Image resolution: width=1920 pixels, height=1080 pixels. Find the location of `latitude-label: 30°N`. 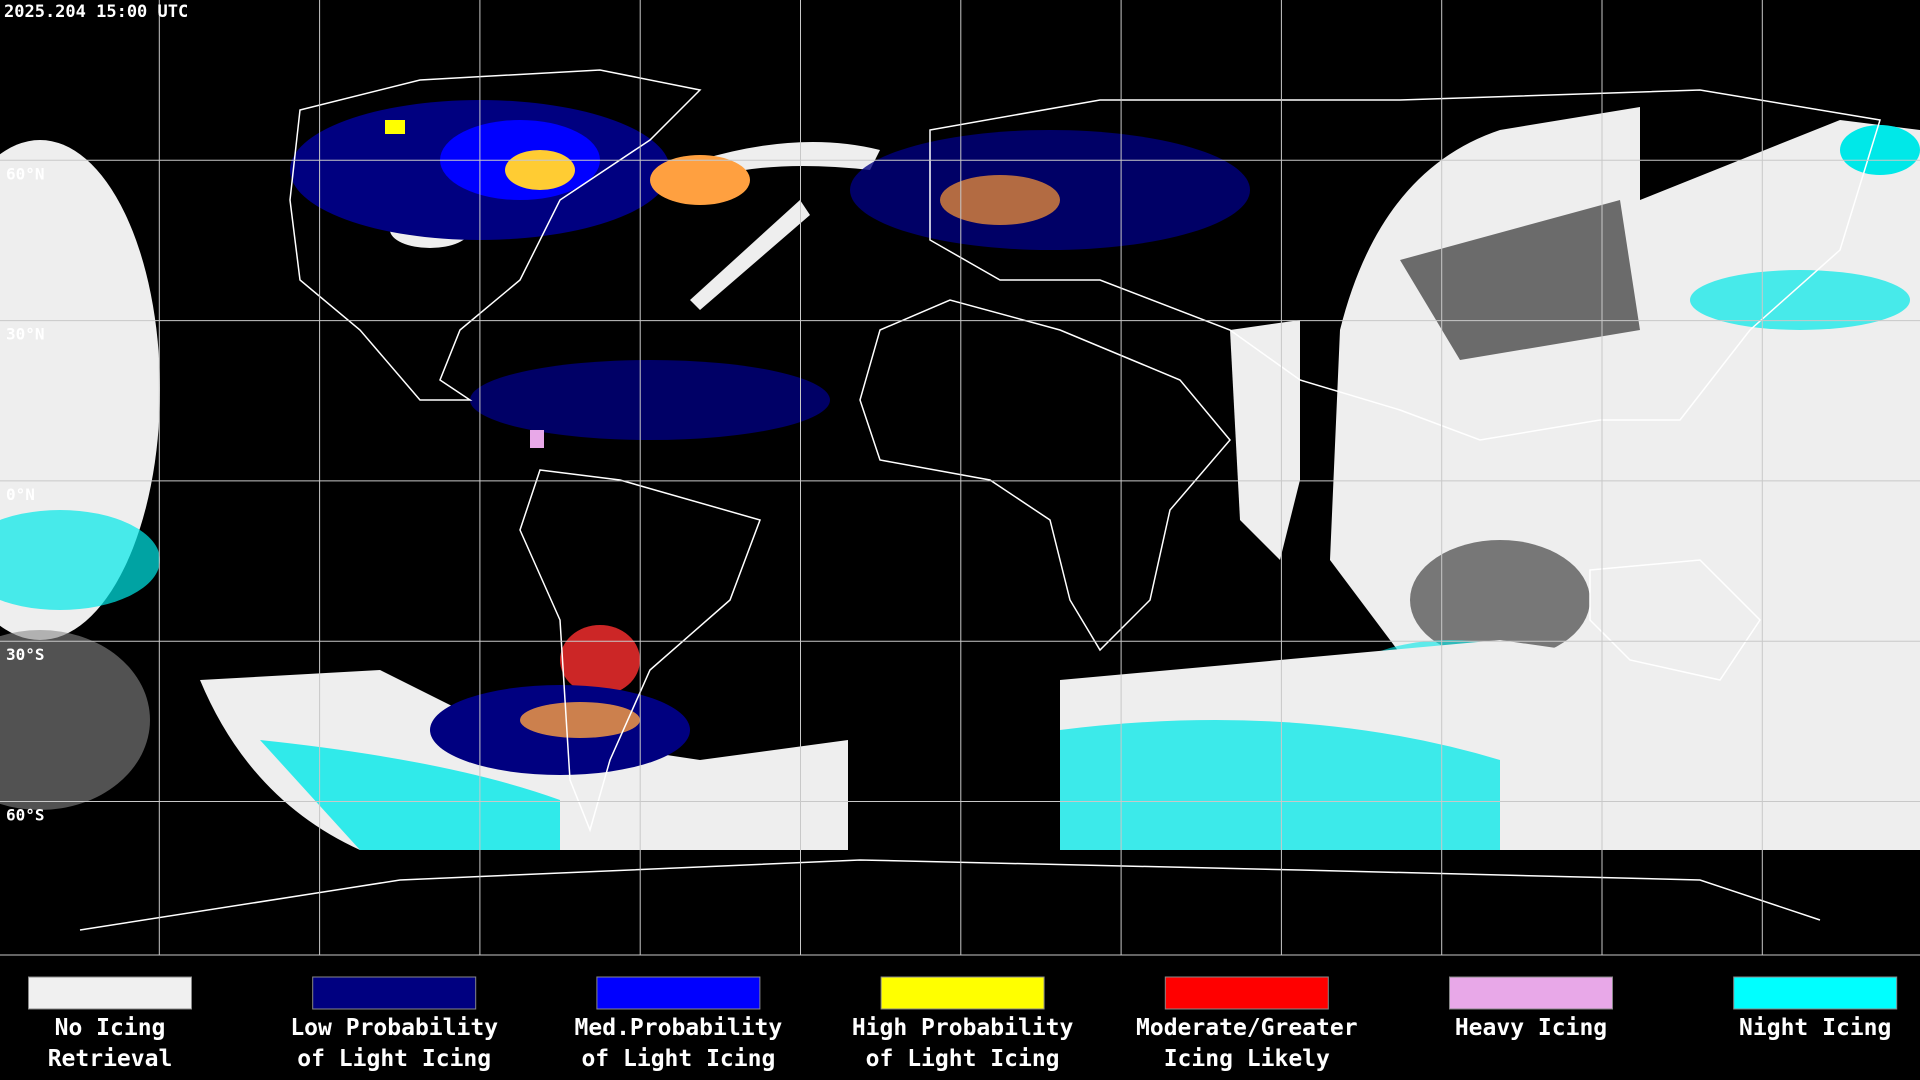

latitude-label: 30°N is located at coordinates (25, 334).